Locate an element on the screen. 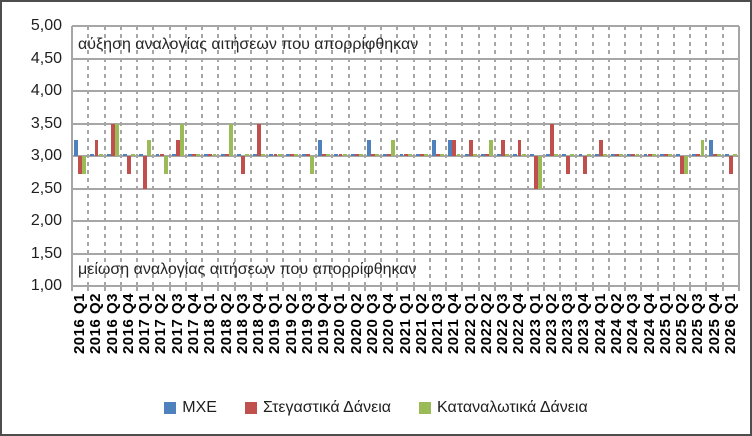 The height and width of the screenshot is (436, 752). x-axis-label: 2020 Q3 is located at coordinates (372, 324).